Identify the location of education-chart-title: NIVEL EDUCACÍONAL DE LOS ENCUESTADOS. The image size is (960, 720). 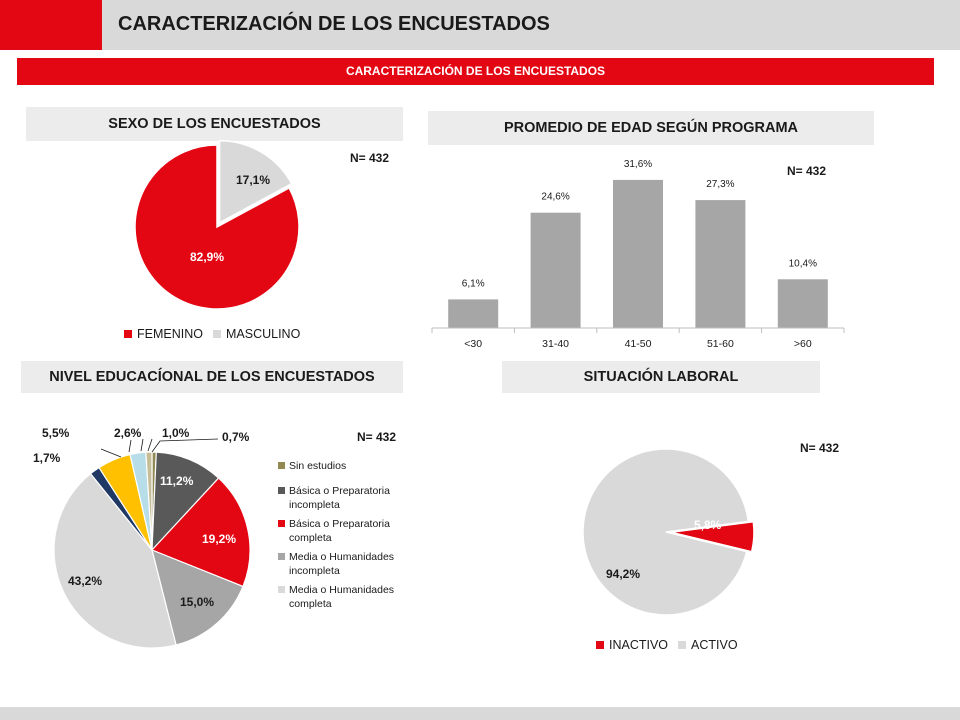
(212, 377).